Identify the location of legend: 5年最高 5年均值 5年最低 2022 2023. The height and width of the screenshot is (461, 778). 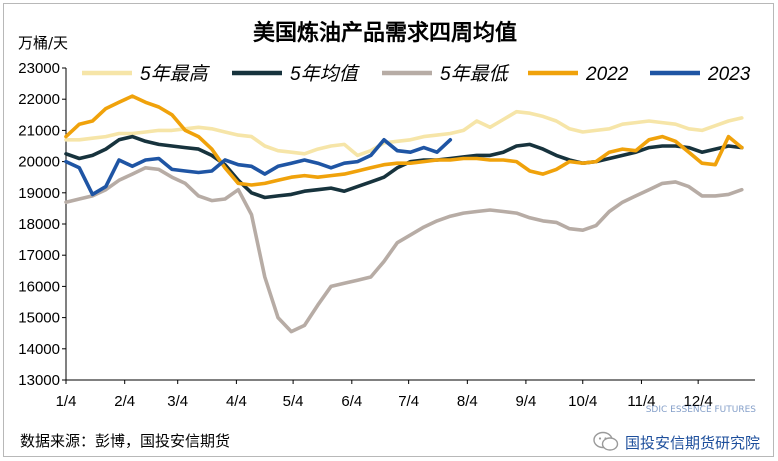
(416, 74).